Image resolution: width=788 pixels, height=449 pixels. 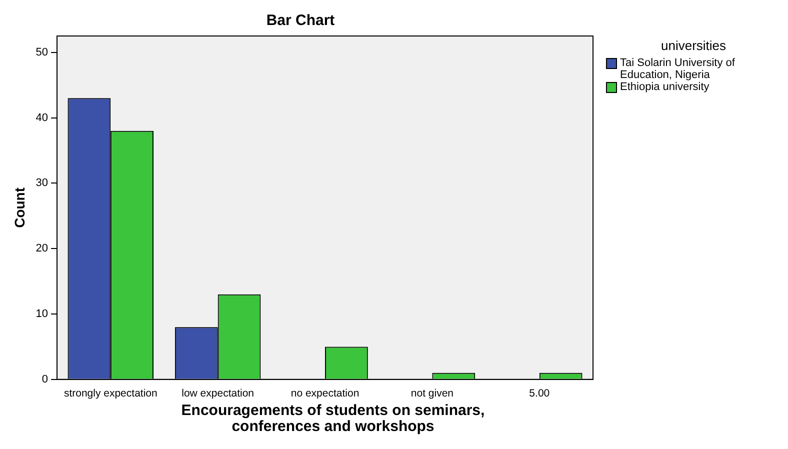 What do you see at coordinates (432, 394) in the screenshot?
I see `x-tick-label: not given` at bounding box center [432, 394].